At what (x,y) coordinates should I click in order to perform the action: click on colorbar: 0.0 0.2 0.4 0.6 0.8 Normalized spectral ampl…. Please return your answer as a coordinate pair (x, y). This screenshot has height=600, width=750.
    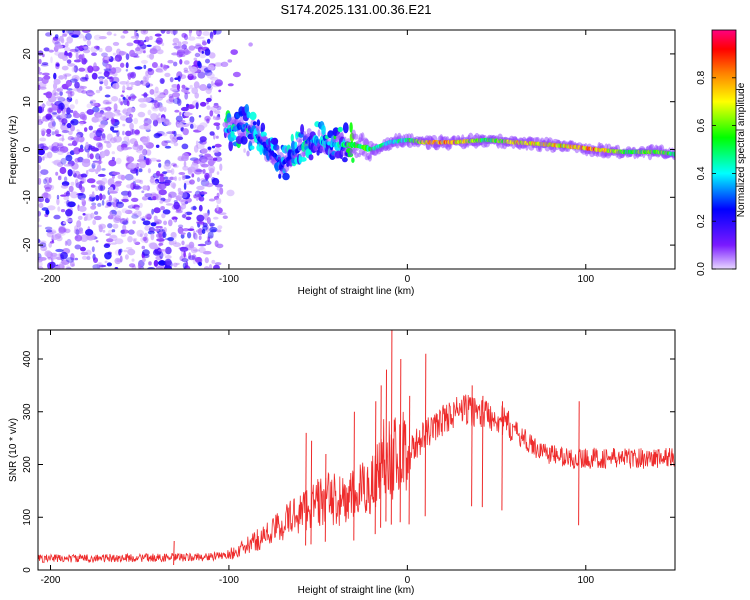
    Looking at the image, I should click on (721, 152).